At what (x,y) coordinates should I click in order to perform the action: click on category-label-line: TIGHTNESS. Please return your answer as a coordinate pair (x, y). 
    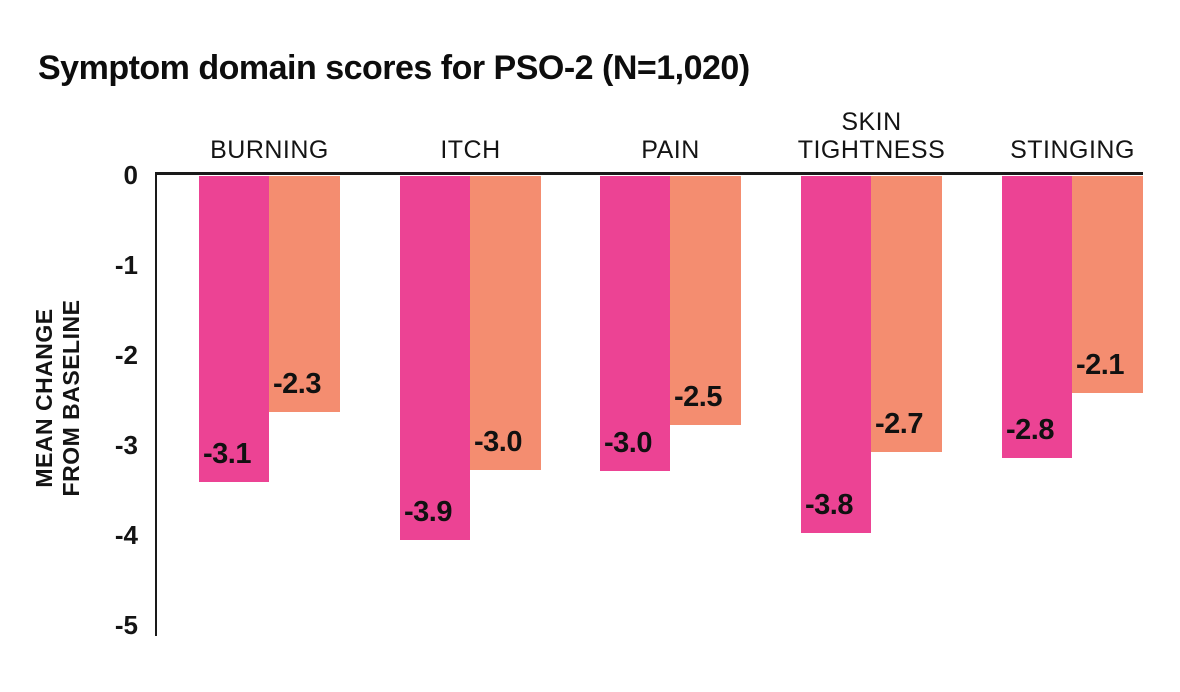
    Looking at the image, I should click on (871, 150).